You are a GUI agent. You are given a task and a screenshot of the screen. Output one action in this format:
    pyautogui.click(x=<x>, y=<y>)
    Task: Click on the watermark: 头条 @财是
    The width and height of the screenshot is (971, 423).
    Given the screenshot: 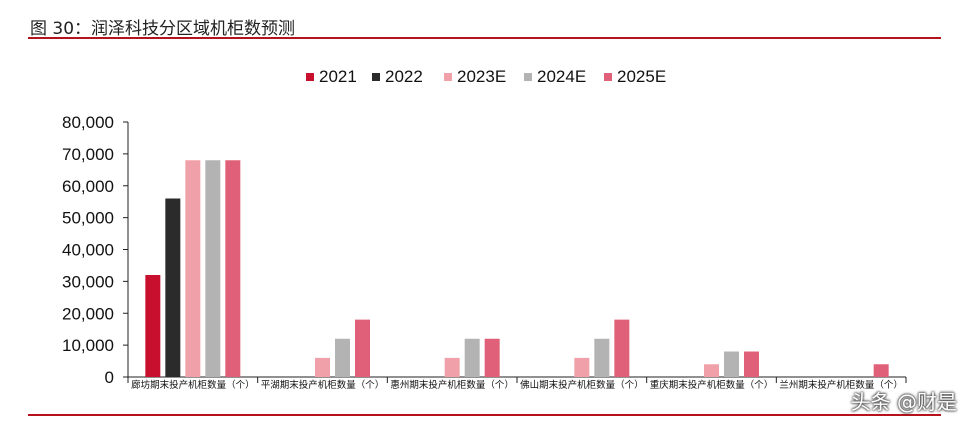 What is the action you would take?
    pyautogui.click(x=903, y=402)
    